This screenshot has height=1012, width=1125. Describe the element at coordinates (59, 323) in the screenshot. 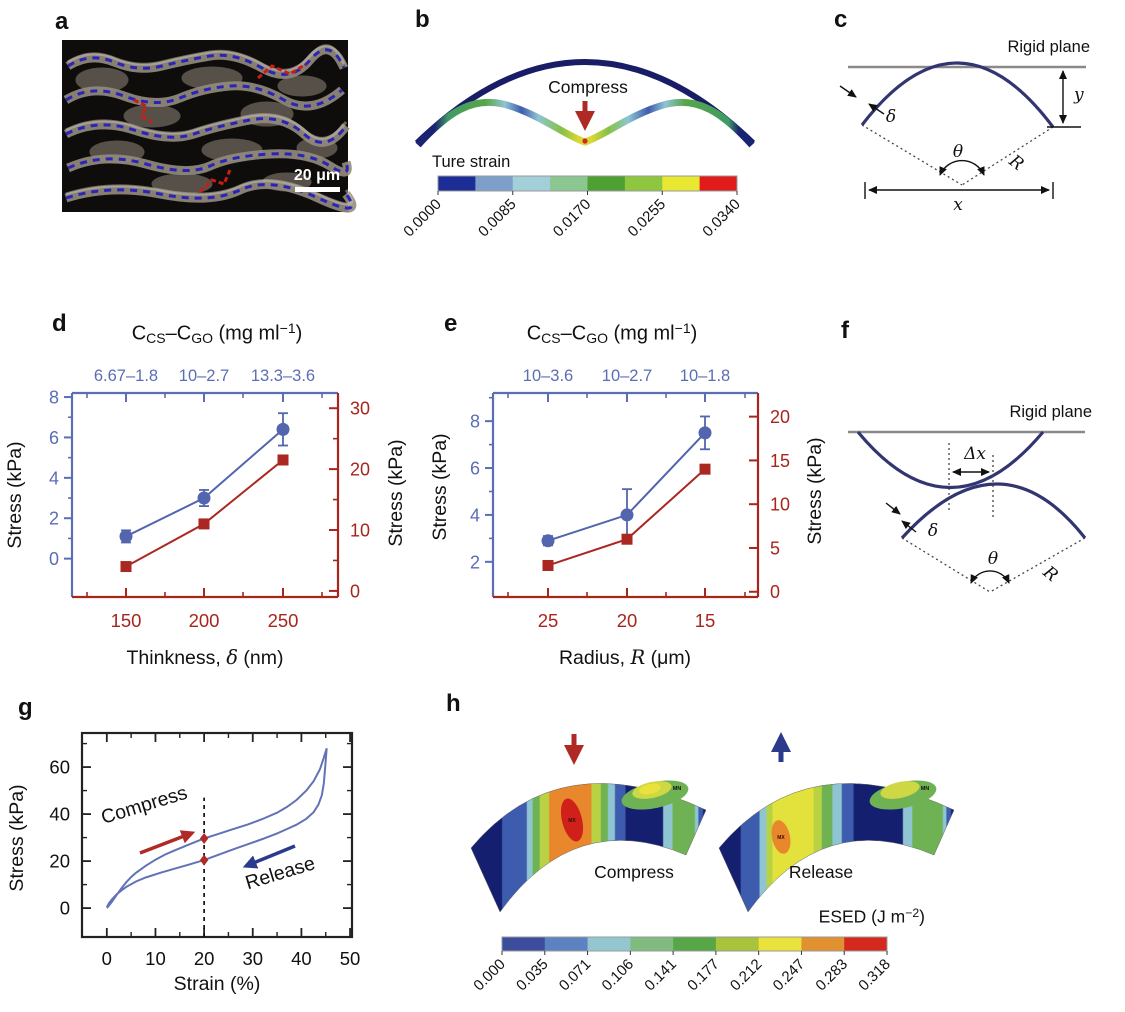

I see `panel-letter-d: d` at that location.